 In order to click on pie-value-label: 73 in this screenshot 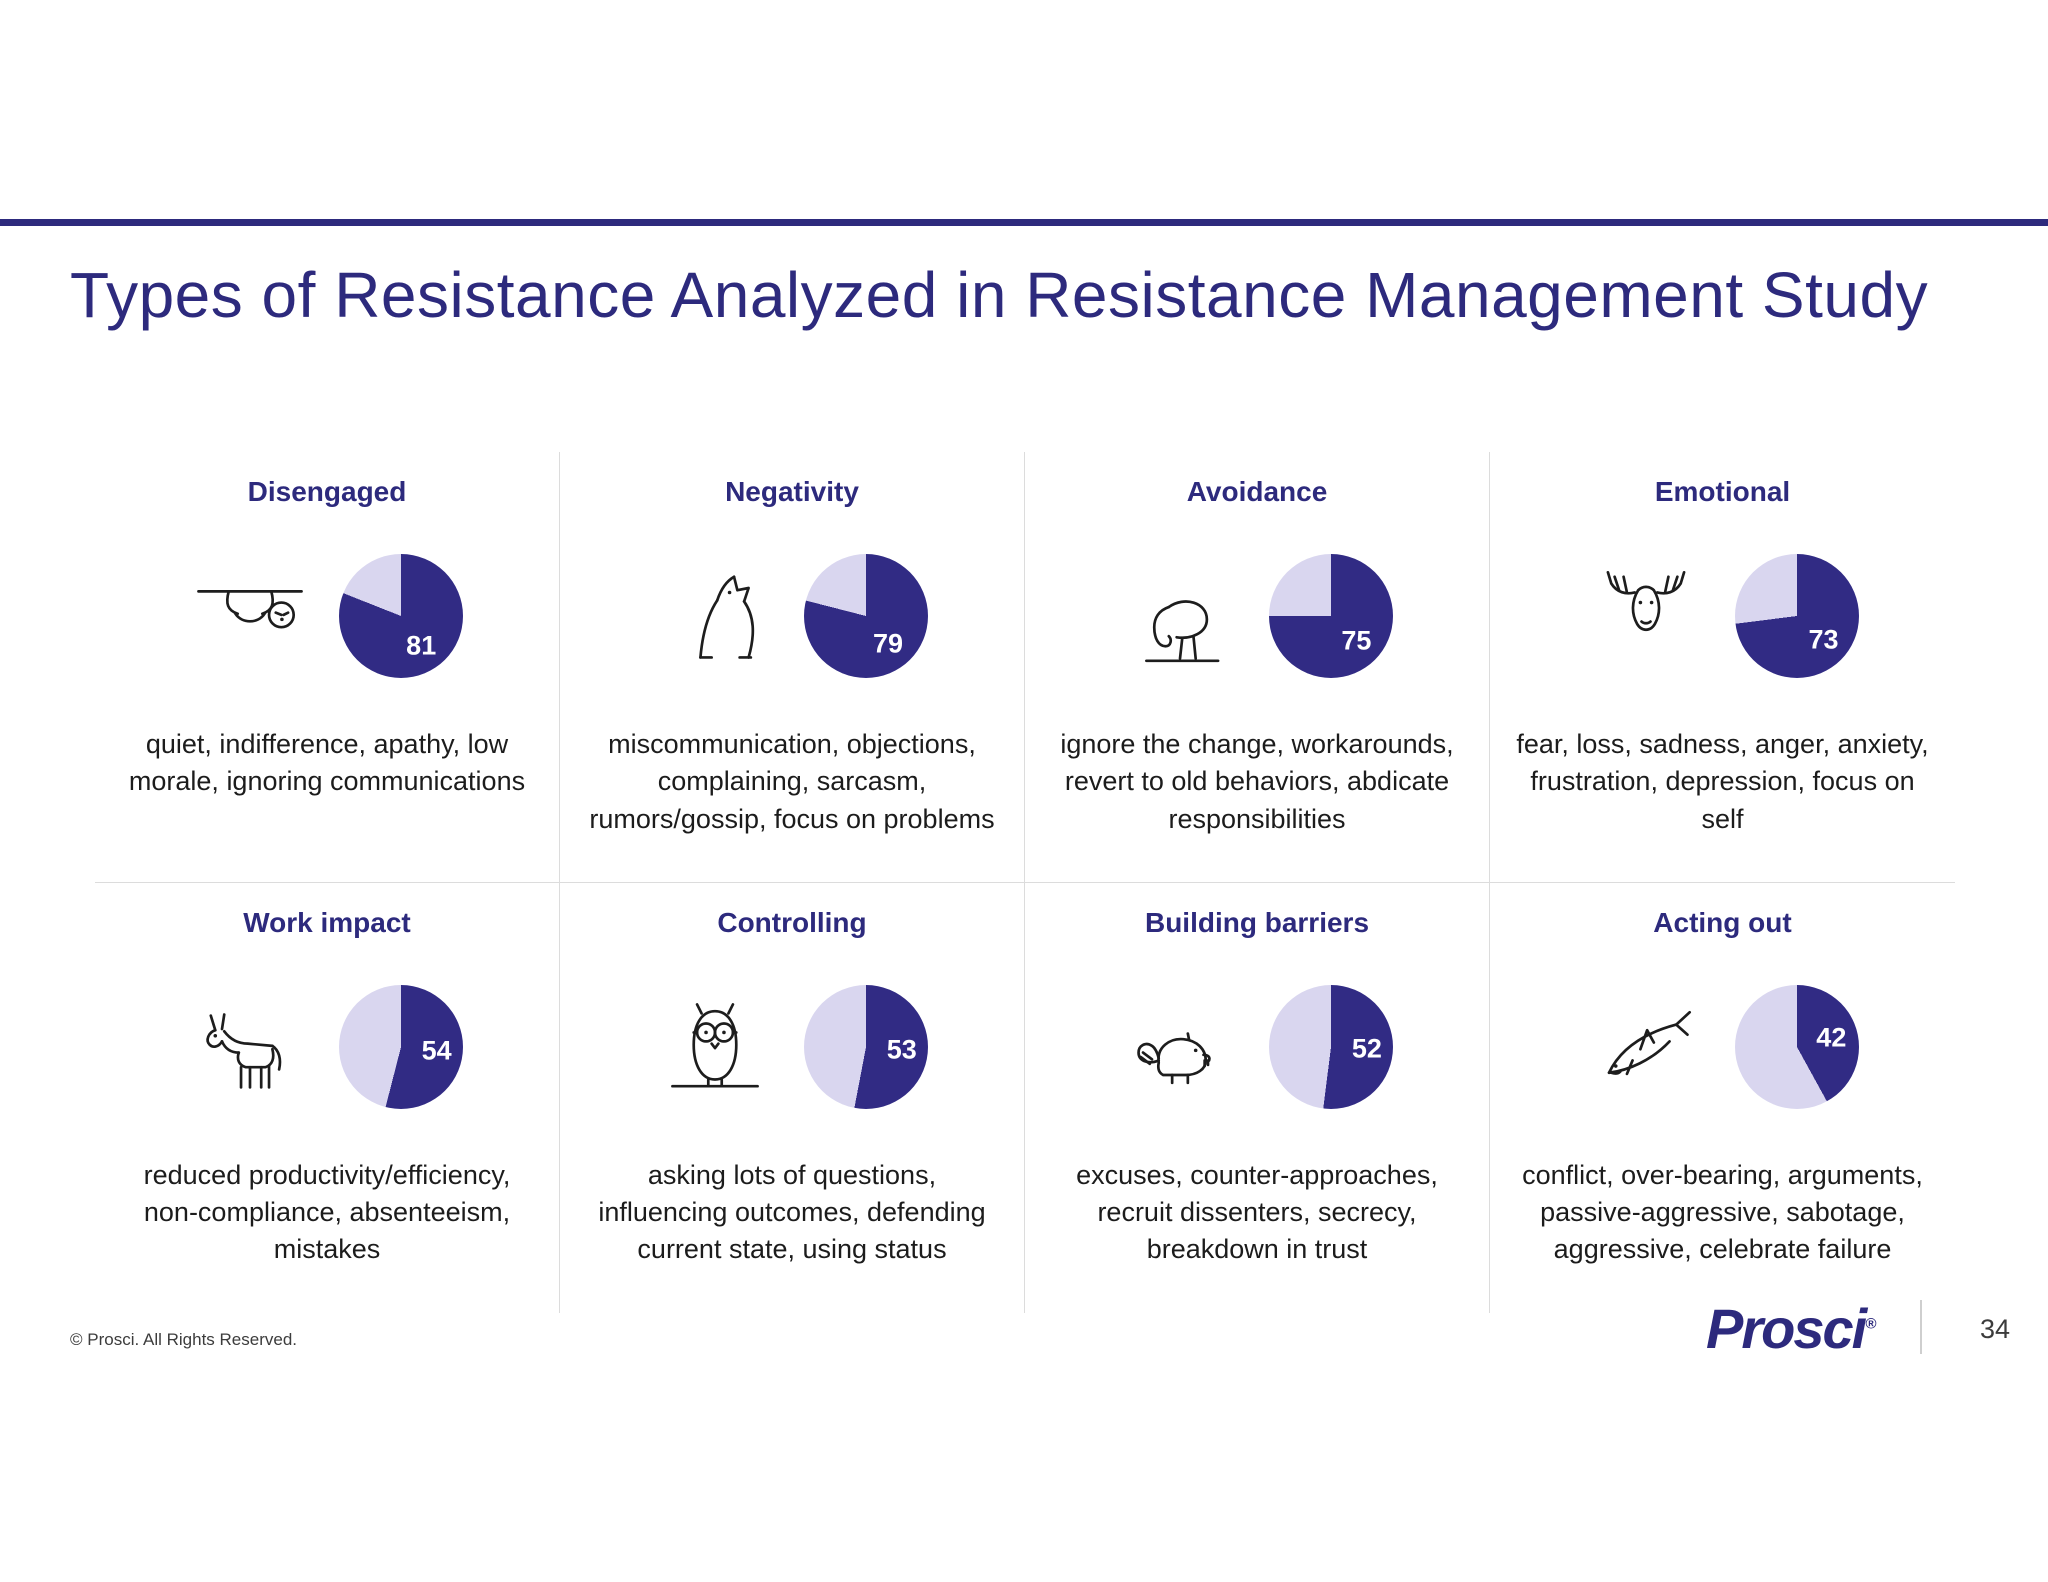, I will do `click(1823, 639)`.